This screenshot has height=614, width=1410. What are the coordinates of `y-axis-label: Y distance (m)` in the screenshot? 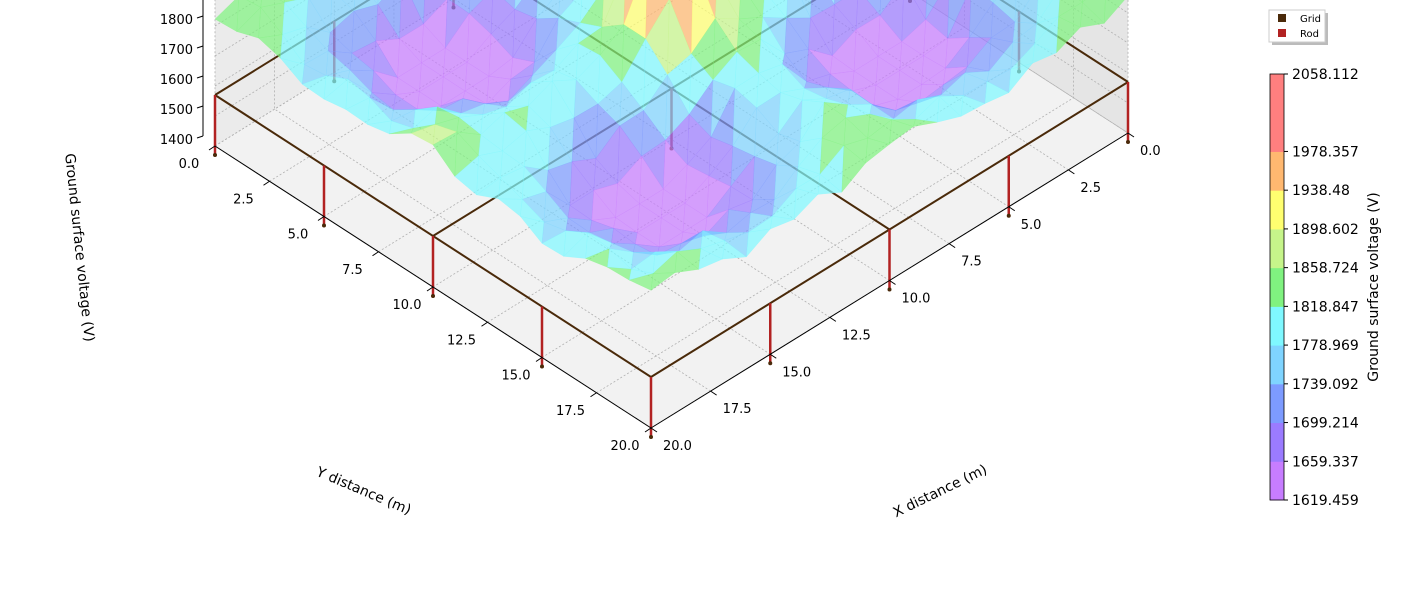 It's located at (363, 491).